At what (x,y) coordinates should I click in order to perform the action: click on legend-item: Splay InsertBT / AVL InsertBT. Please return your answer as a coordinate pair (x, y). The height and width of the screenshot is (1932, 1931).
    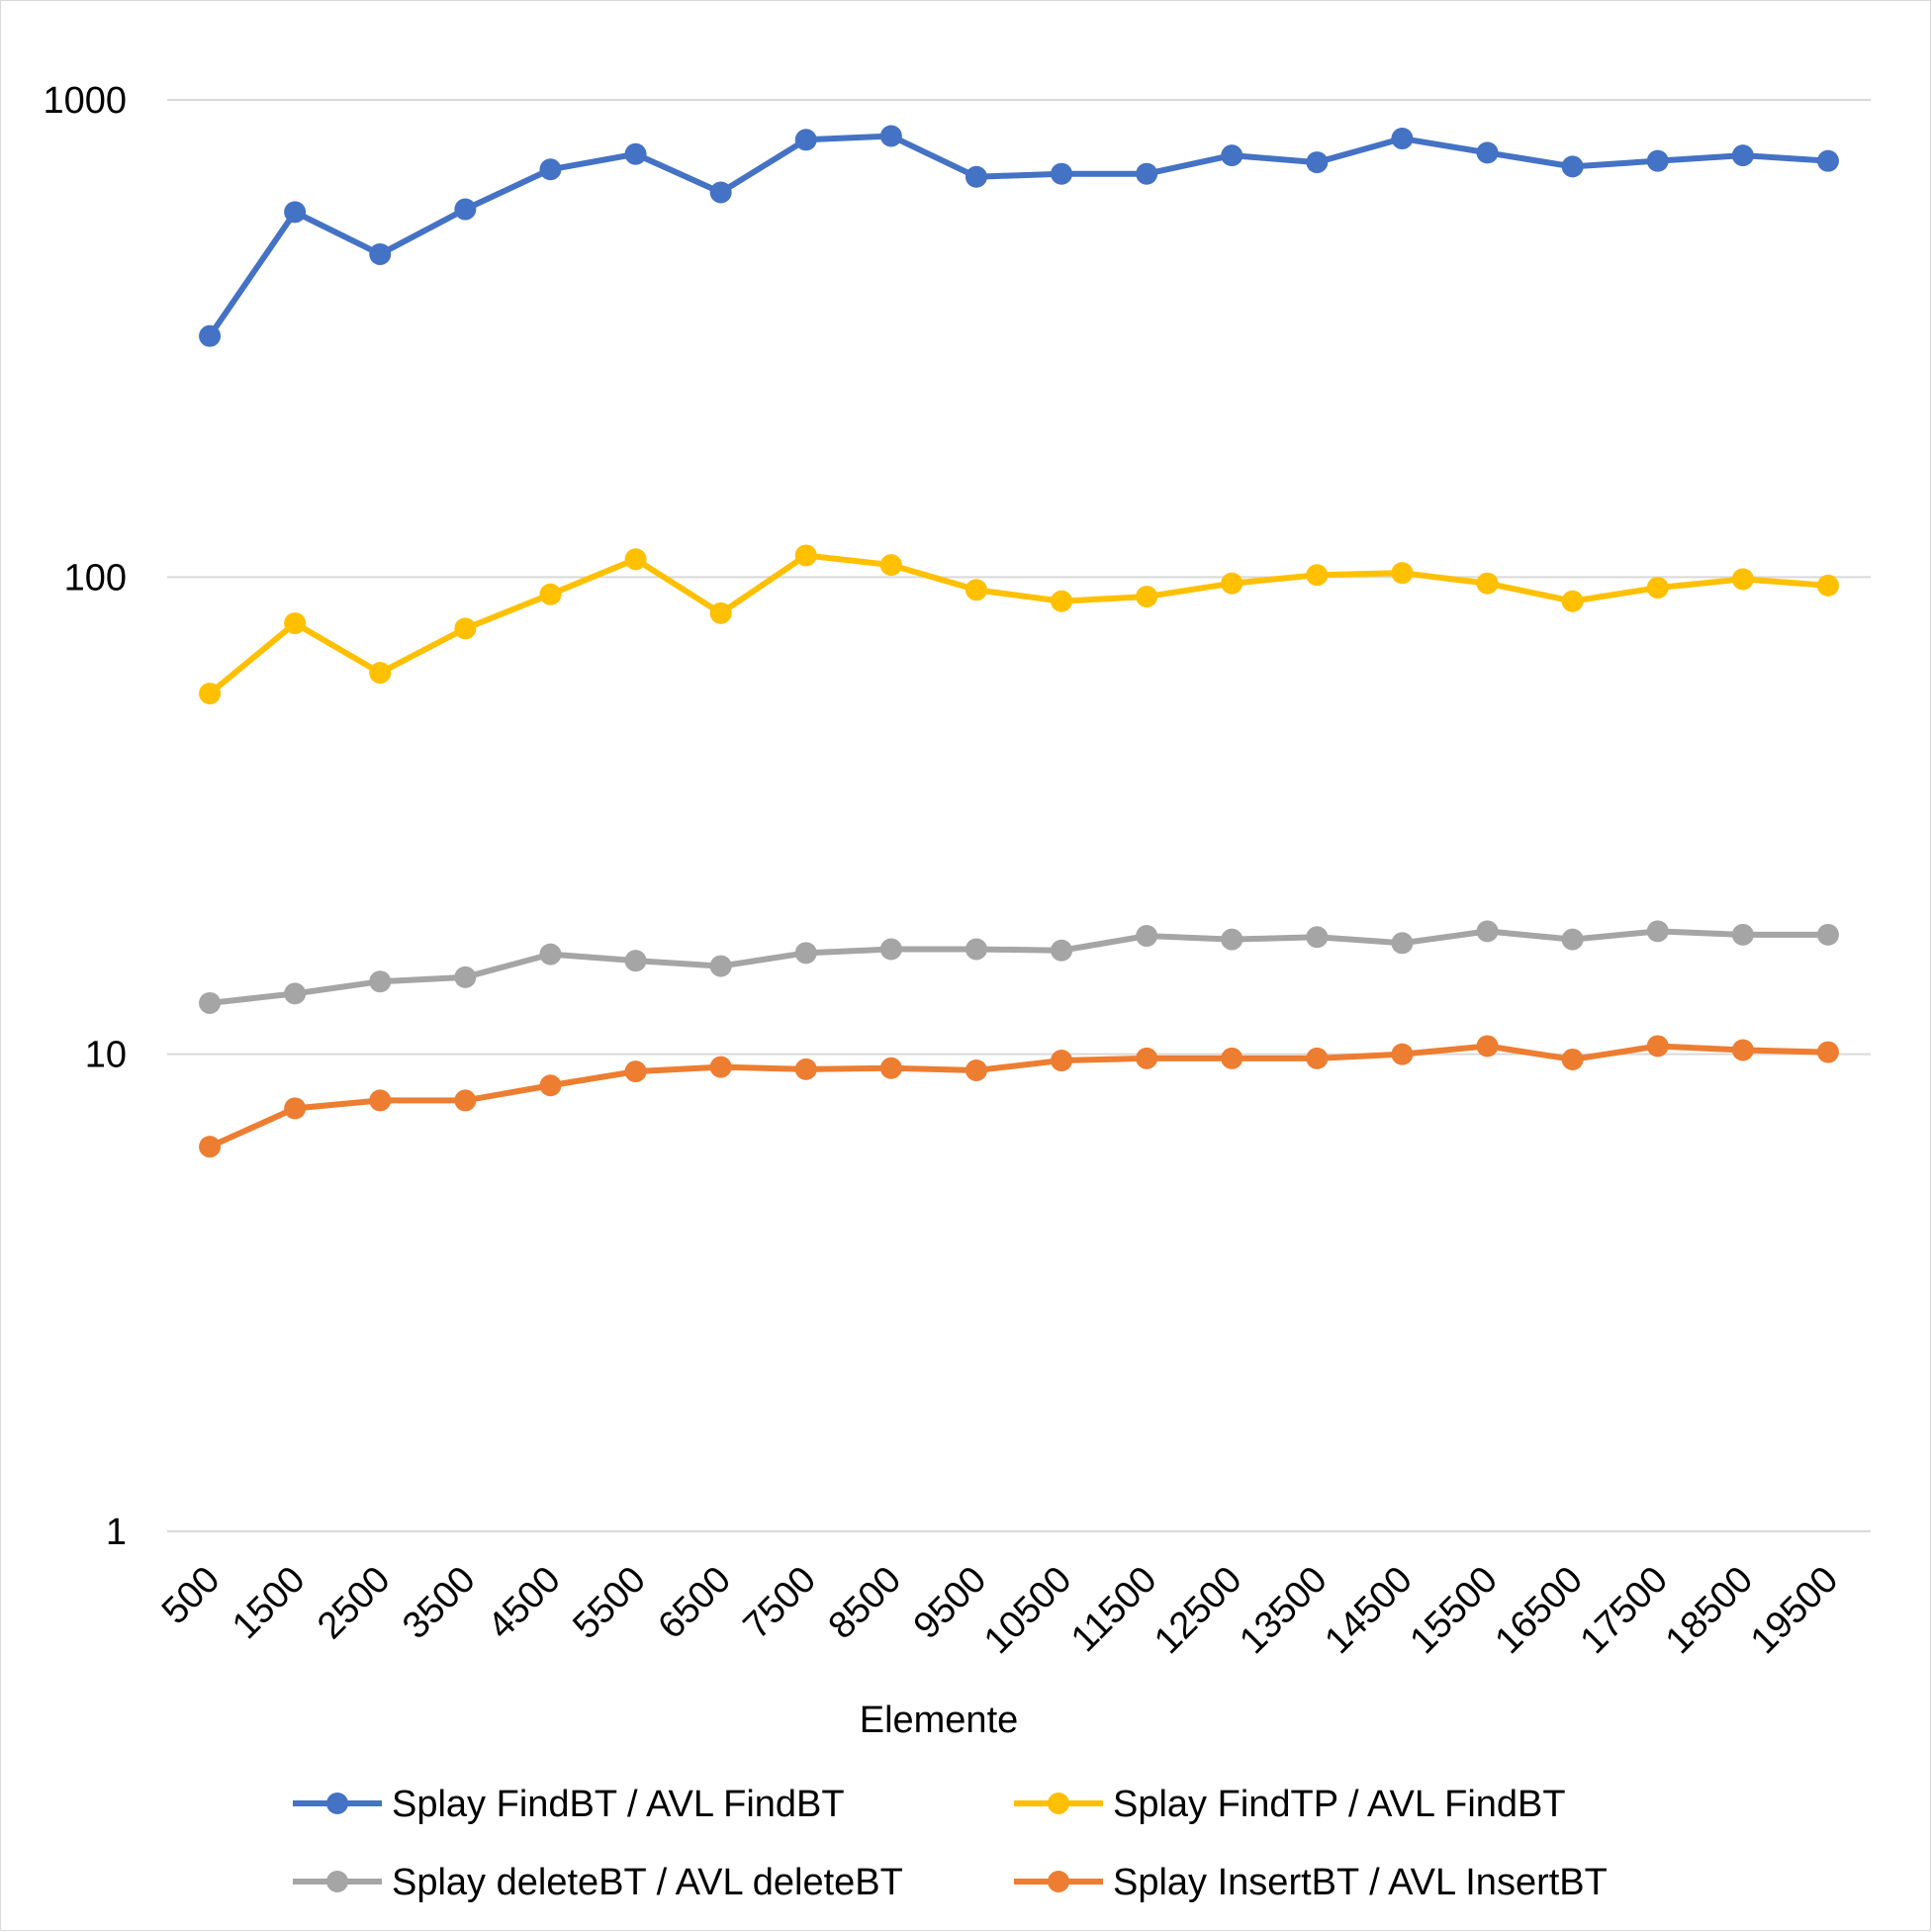
    Looking at the image, I should click on (1311, 1883).